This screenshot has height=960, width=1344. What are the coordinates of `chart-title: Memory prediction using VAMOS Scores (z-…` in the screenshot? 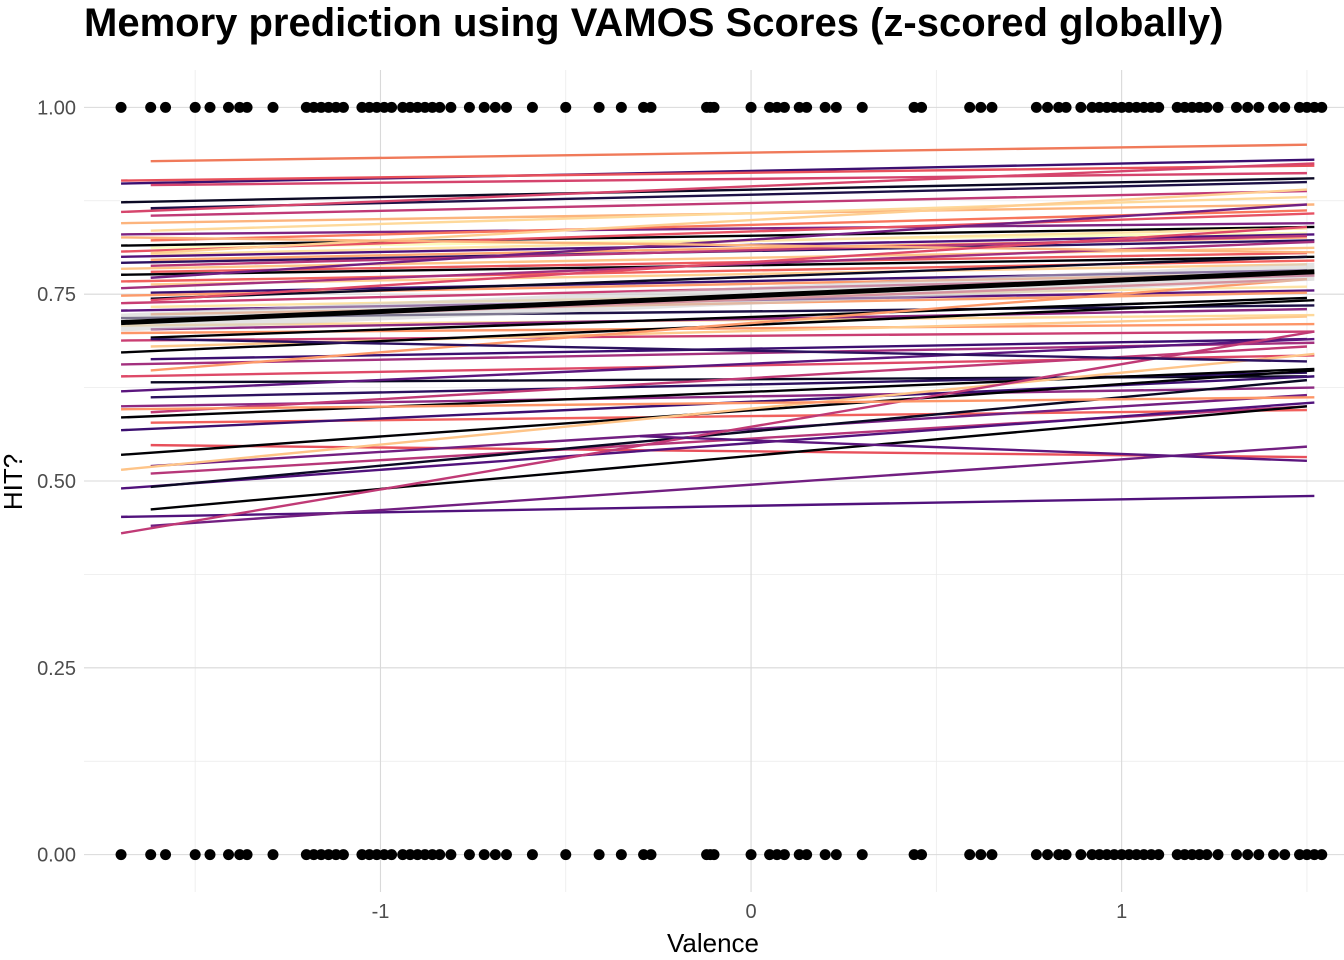 It's located at (653, 23).